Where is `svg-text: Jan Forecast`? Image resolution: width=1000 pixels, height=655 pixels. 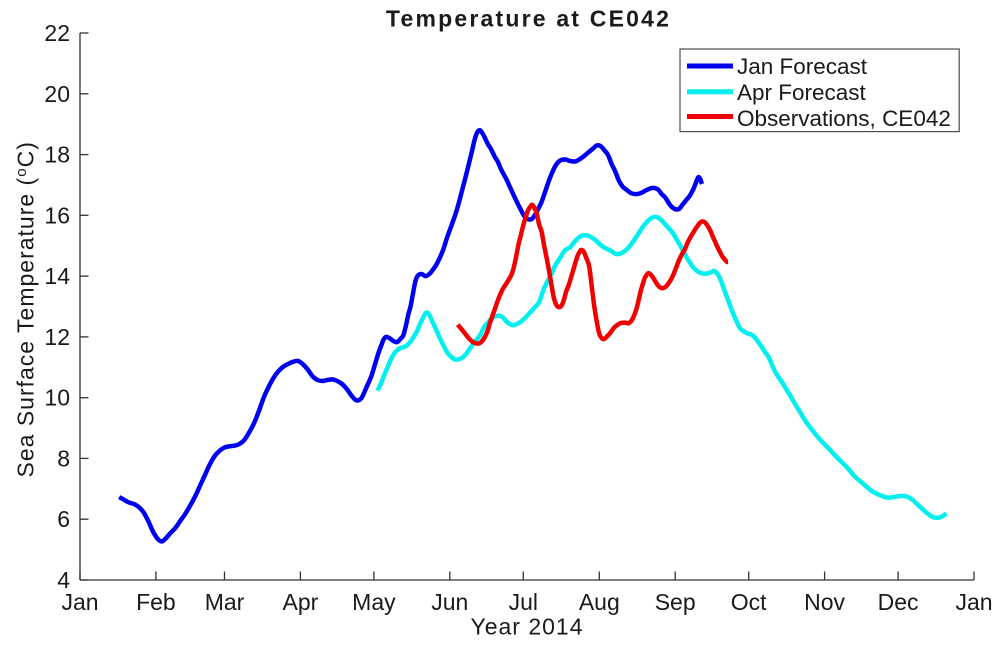 svg-text: Jan Forecast is located at coordinates (802, 66).